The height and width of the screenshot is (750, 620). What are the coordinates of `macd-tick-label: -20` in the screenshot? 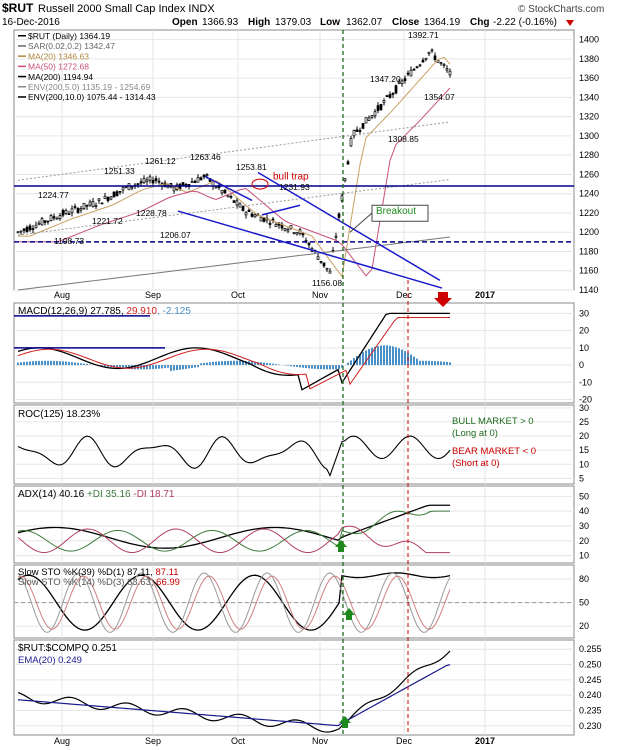 It's located at (585, 400).